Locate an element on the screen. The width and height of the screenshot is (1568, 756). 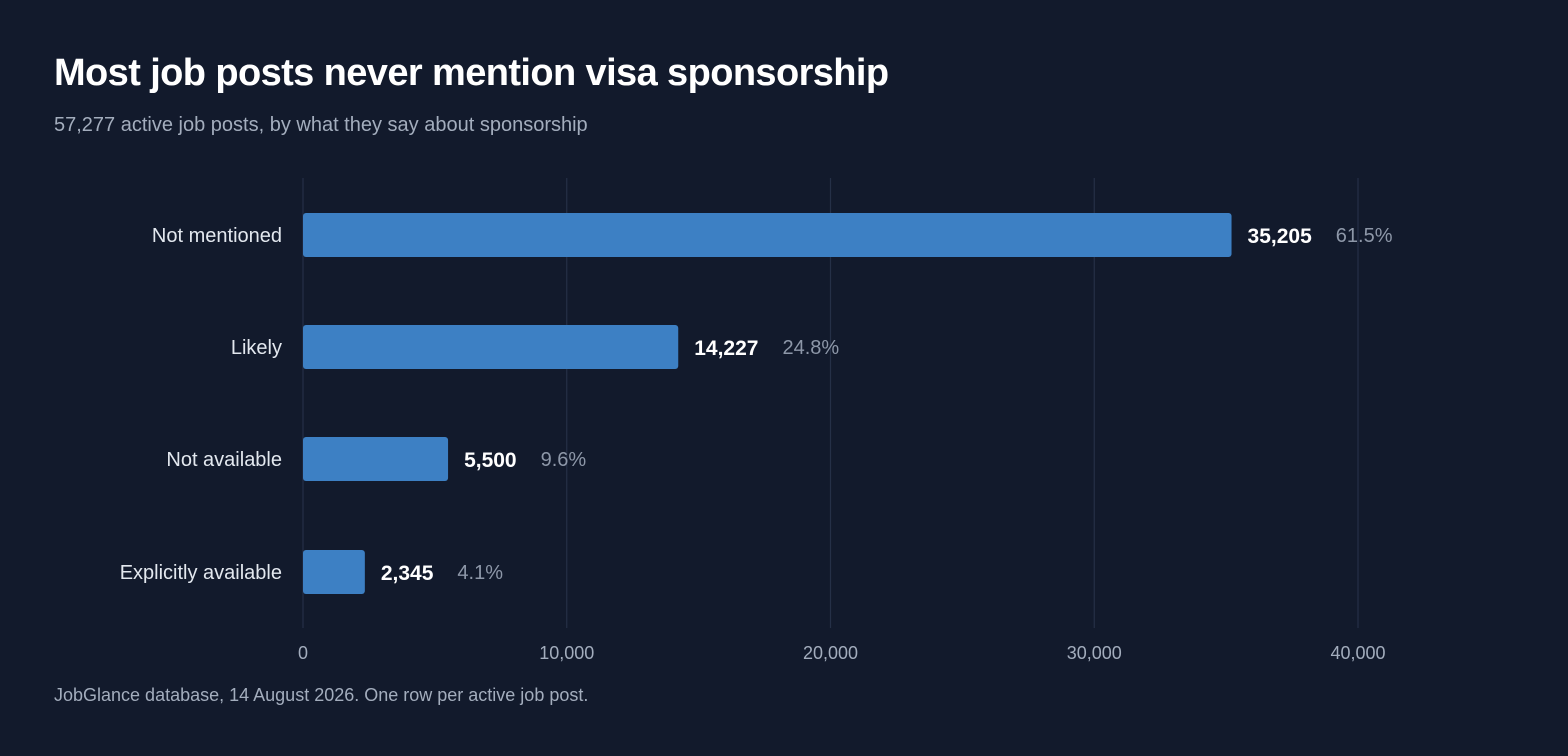
percent-label: 9.6% is located at coordinates (564, 460).